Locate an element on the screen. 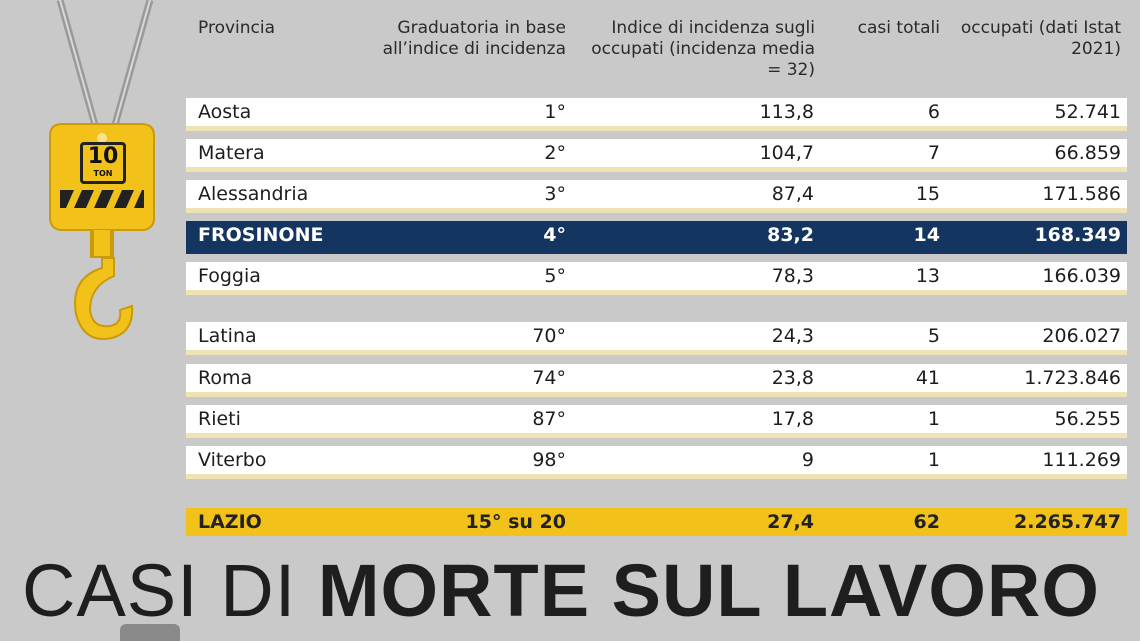 The height and width of the screenshot is (641, 1140). cell-provincia: Aosta is located at coordinates (225, 112).